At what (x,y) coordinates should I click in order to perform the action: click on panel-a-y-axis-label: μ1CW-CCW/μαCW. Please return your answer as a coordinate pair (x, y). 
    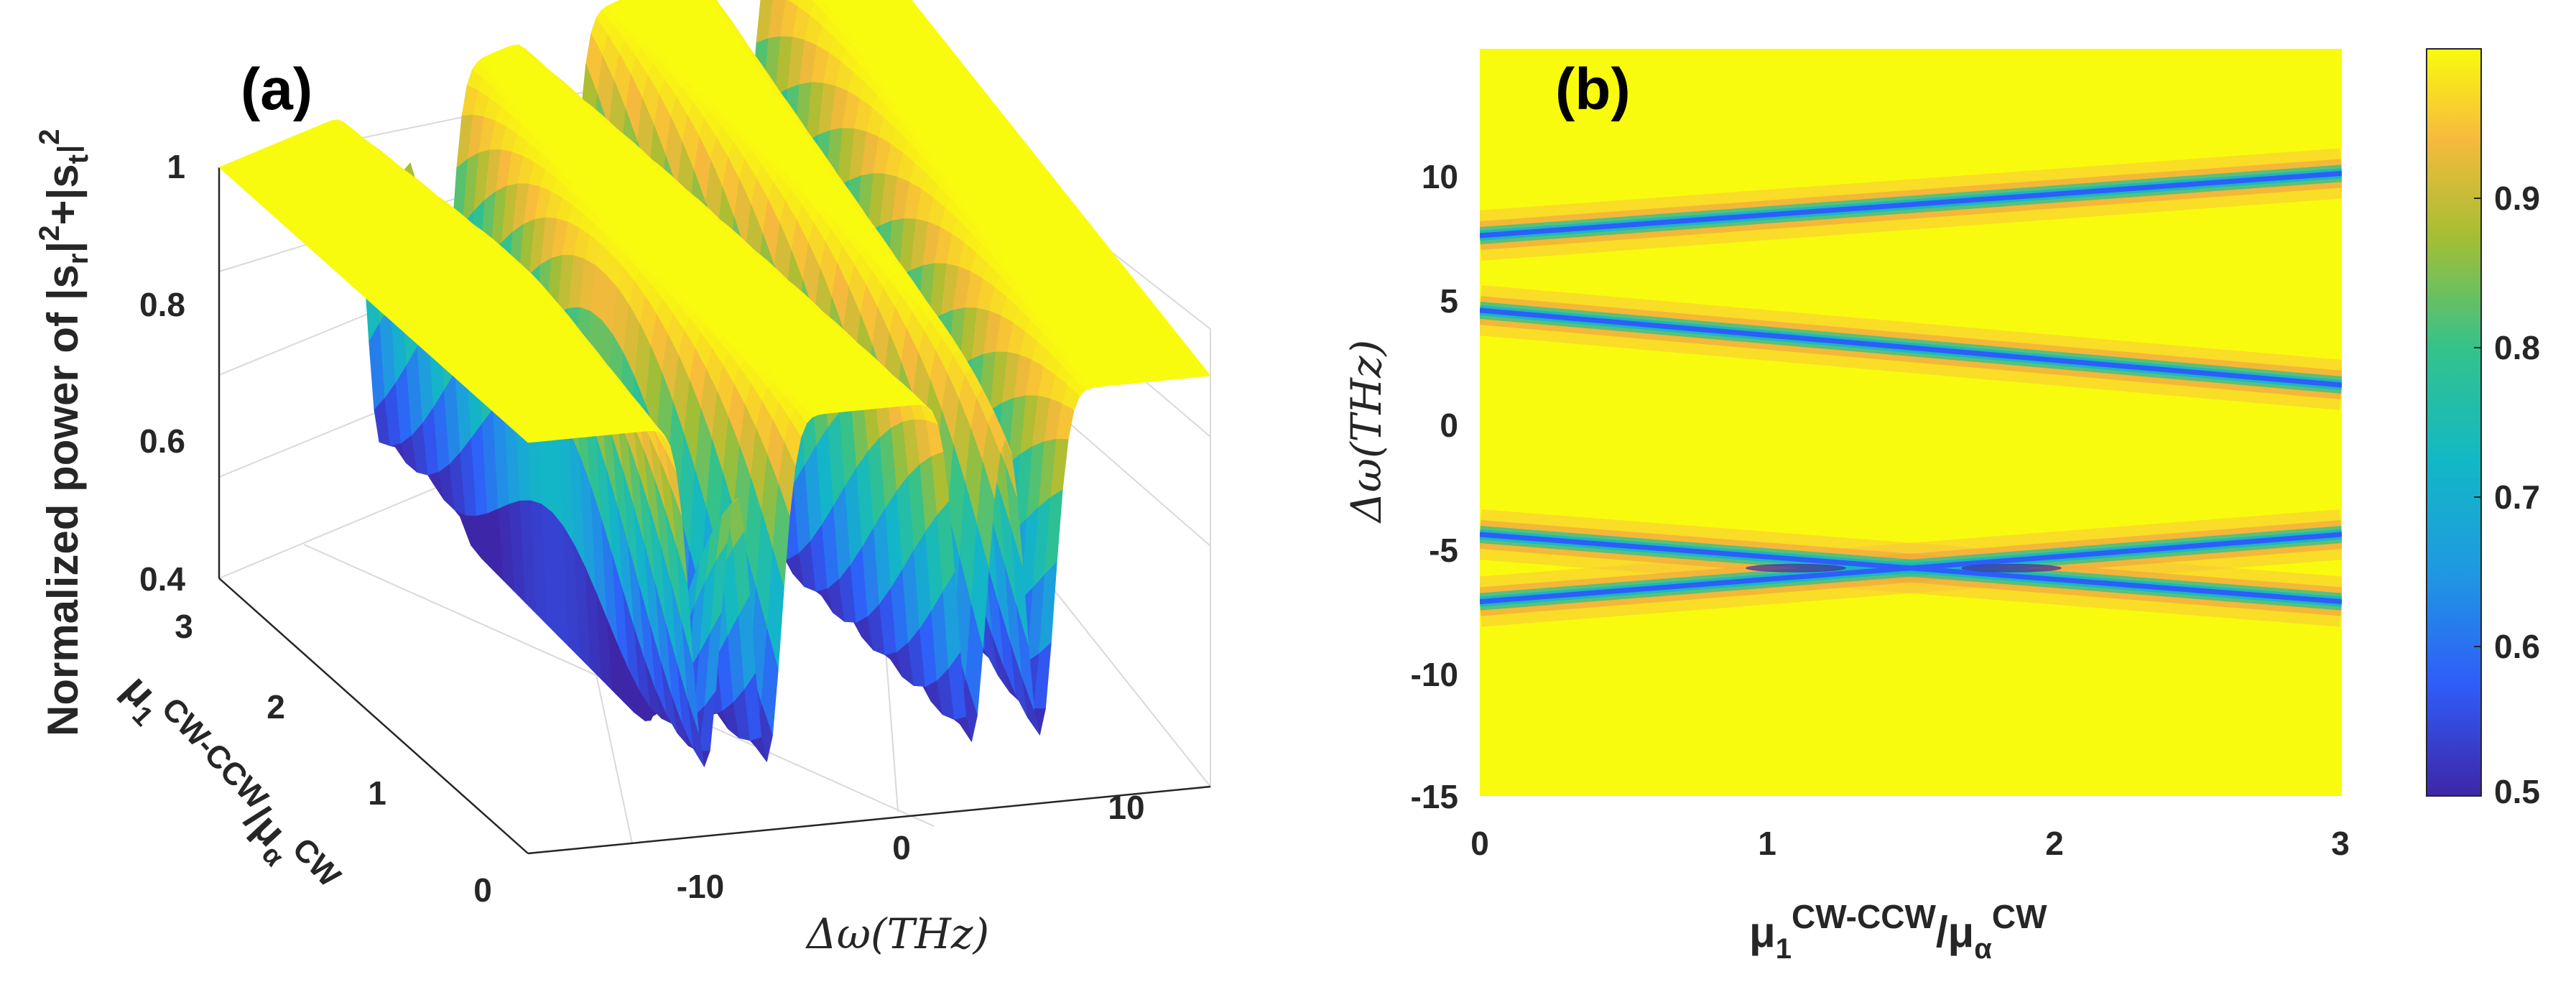
    Looking at the image, I should click on (228, 786).